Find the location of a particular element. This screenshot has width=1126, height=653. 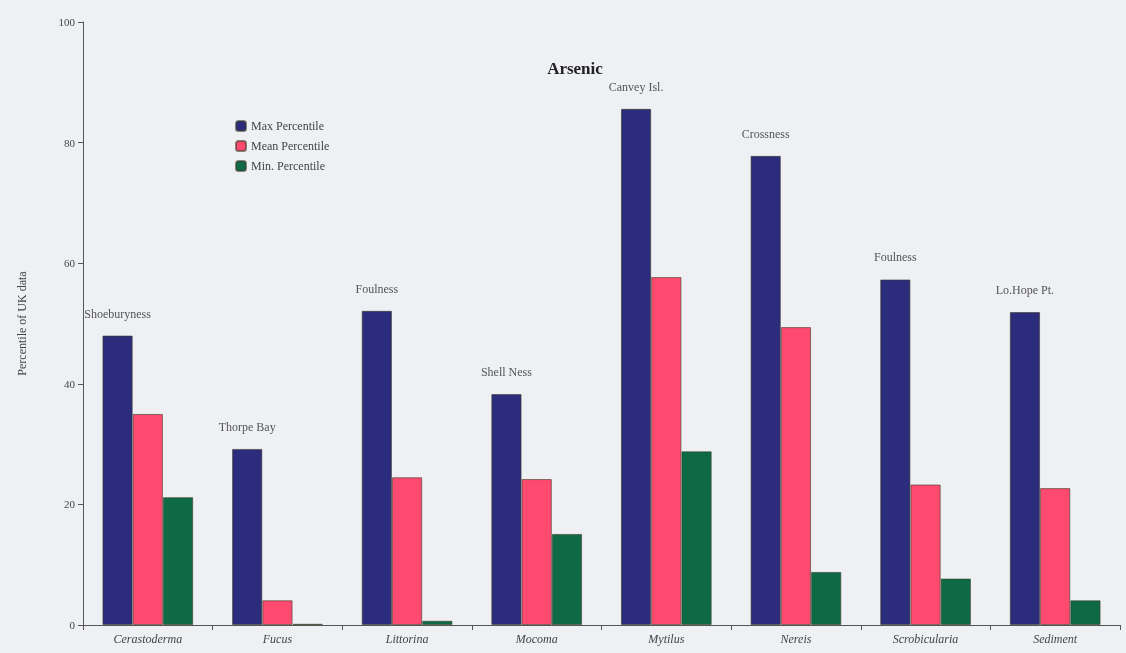

legend-label: Max Percentile is located at coordinates (287, 126).